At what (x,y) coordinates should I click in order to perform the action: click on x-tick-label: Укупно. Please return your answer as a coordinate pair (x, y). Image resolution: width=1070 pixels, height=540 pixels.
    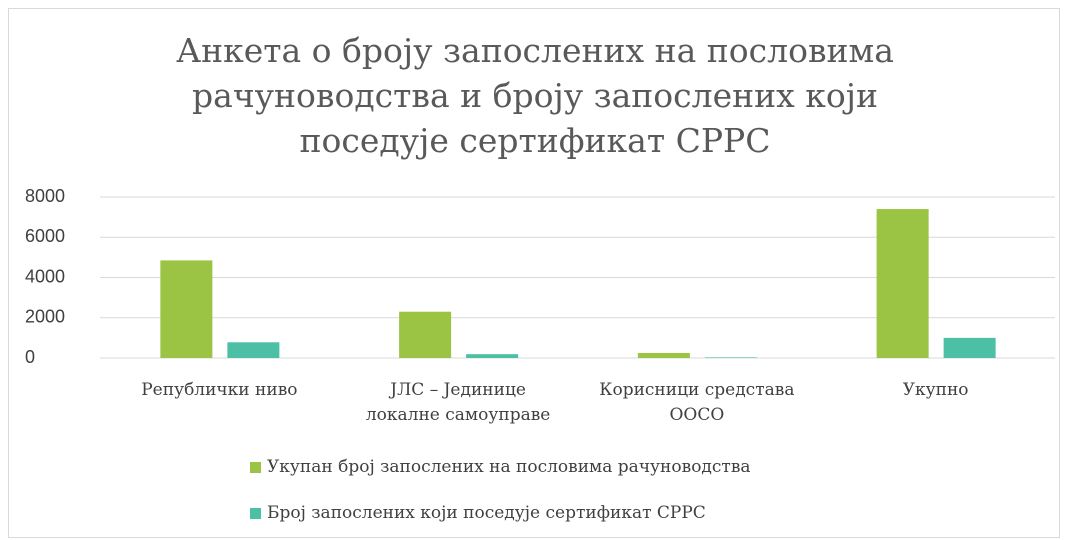
    Looking at the image, I should click on (935, 390).